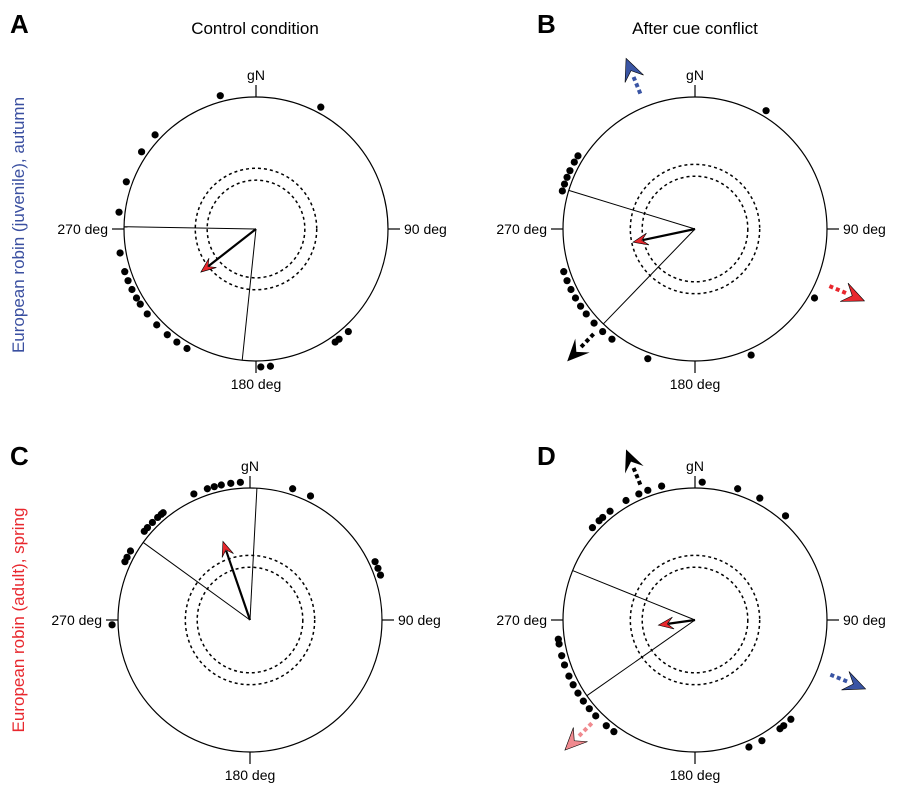 Image resolution: width=900 pixels, height=785 pixels. I want to click on panel-letter-a: A, so click(19, 24).